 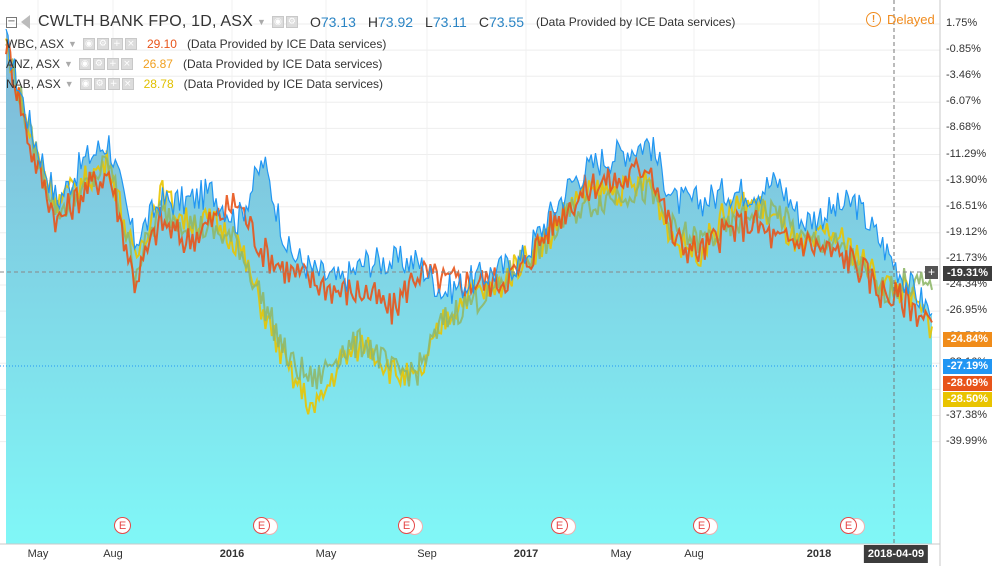 What do you see at coordinates (963, 127) in the screenshot?
I see `y-tick-label: -8.68%` at bounding box center [963, 127].